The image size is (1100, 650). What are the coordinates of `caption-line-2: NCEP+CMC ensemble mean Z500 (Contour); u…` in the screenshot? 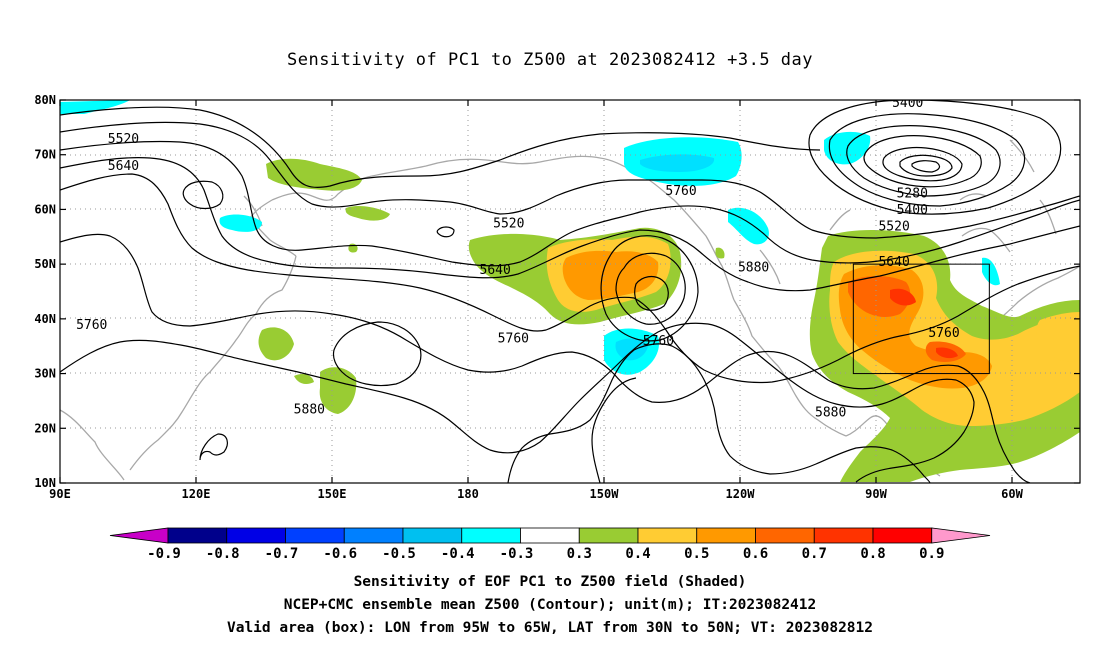 It's located at (550, 605).